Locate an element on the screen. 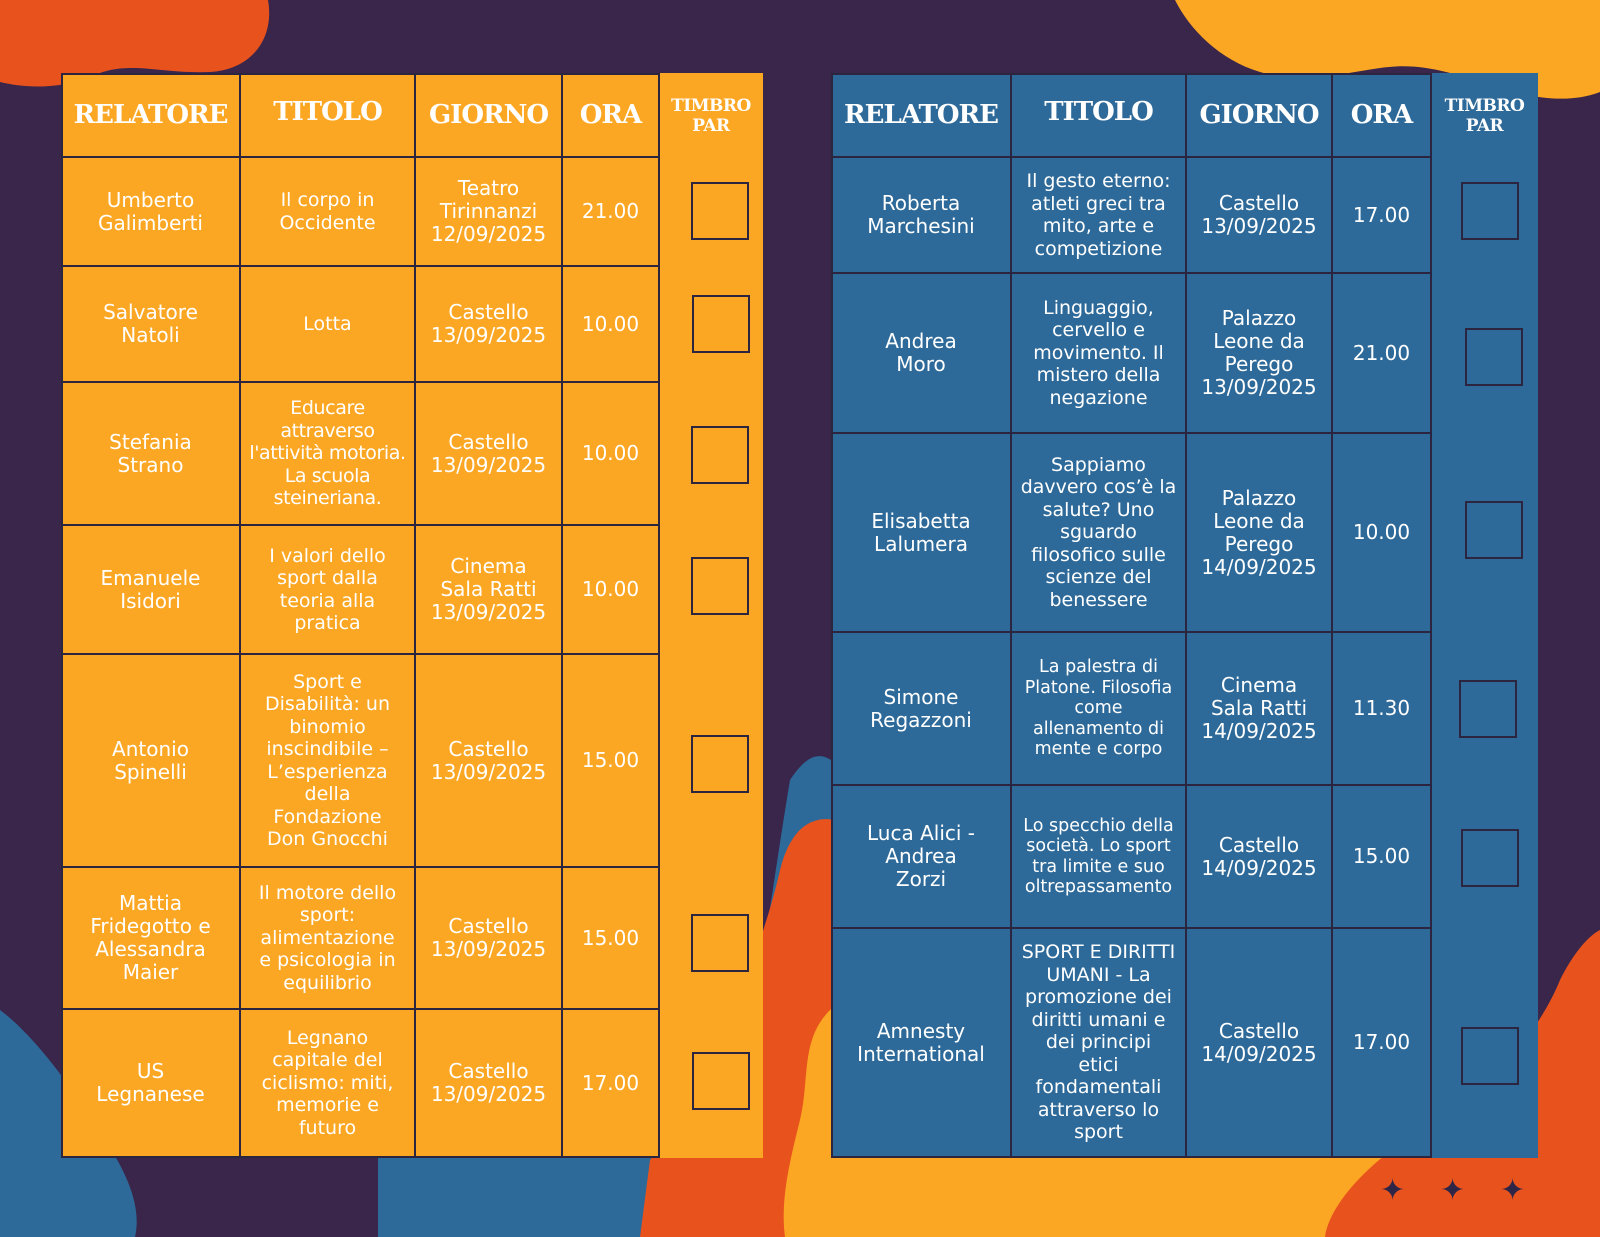  blob-bottom-right is located at coordinates (1462, 1083).